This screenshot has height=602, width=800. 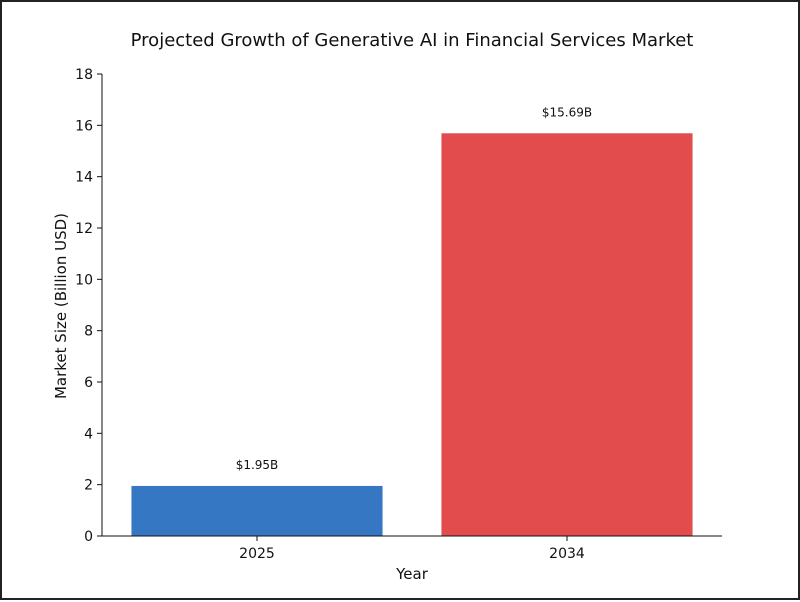 What do you see at coordinates (84, 75) in the screenshot?
I see `y-tick-label: 18` at bounding box center [84, 75].